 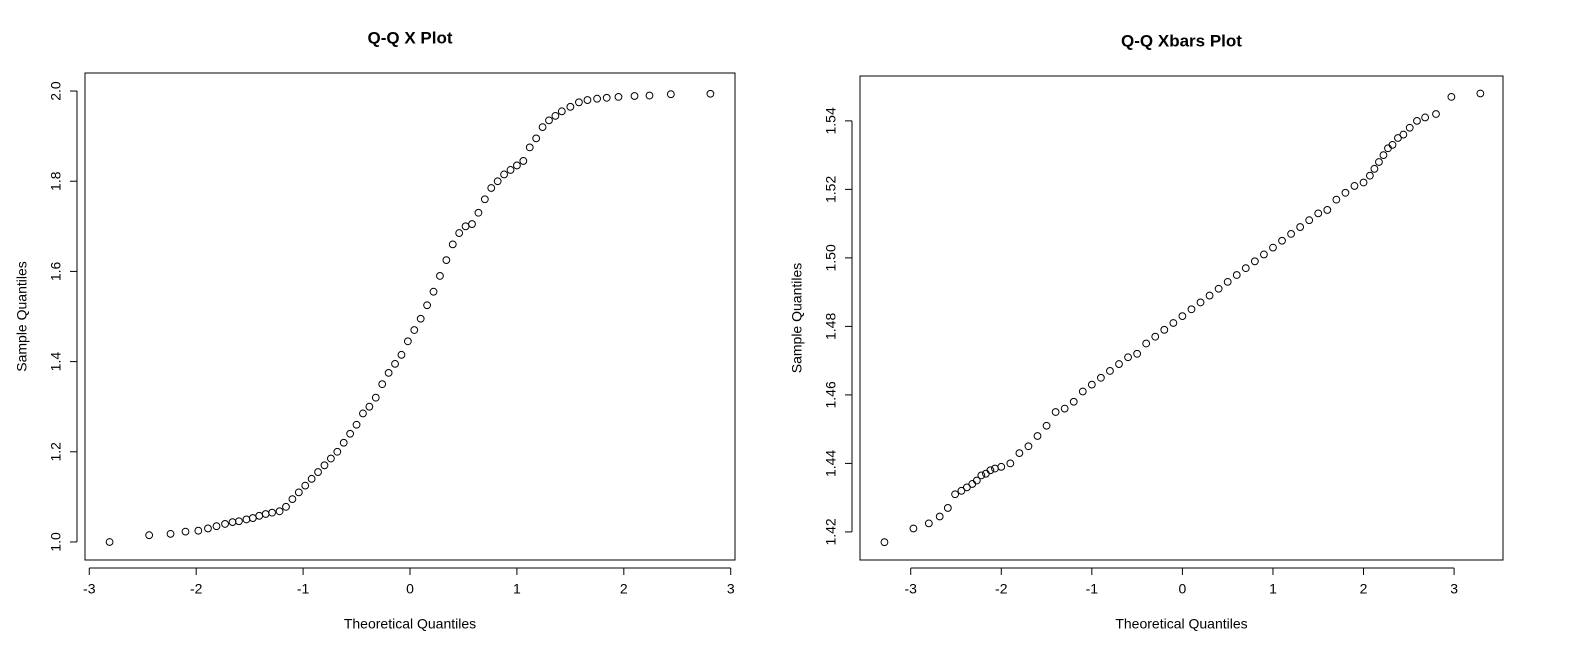 I want to click on y-tick-label: 1.48, so click(x=831, y=326).